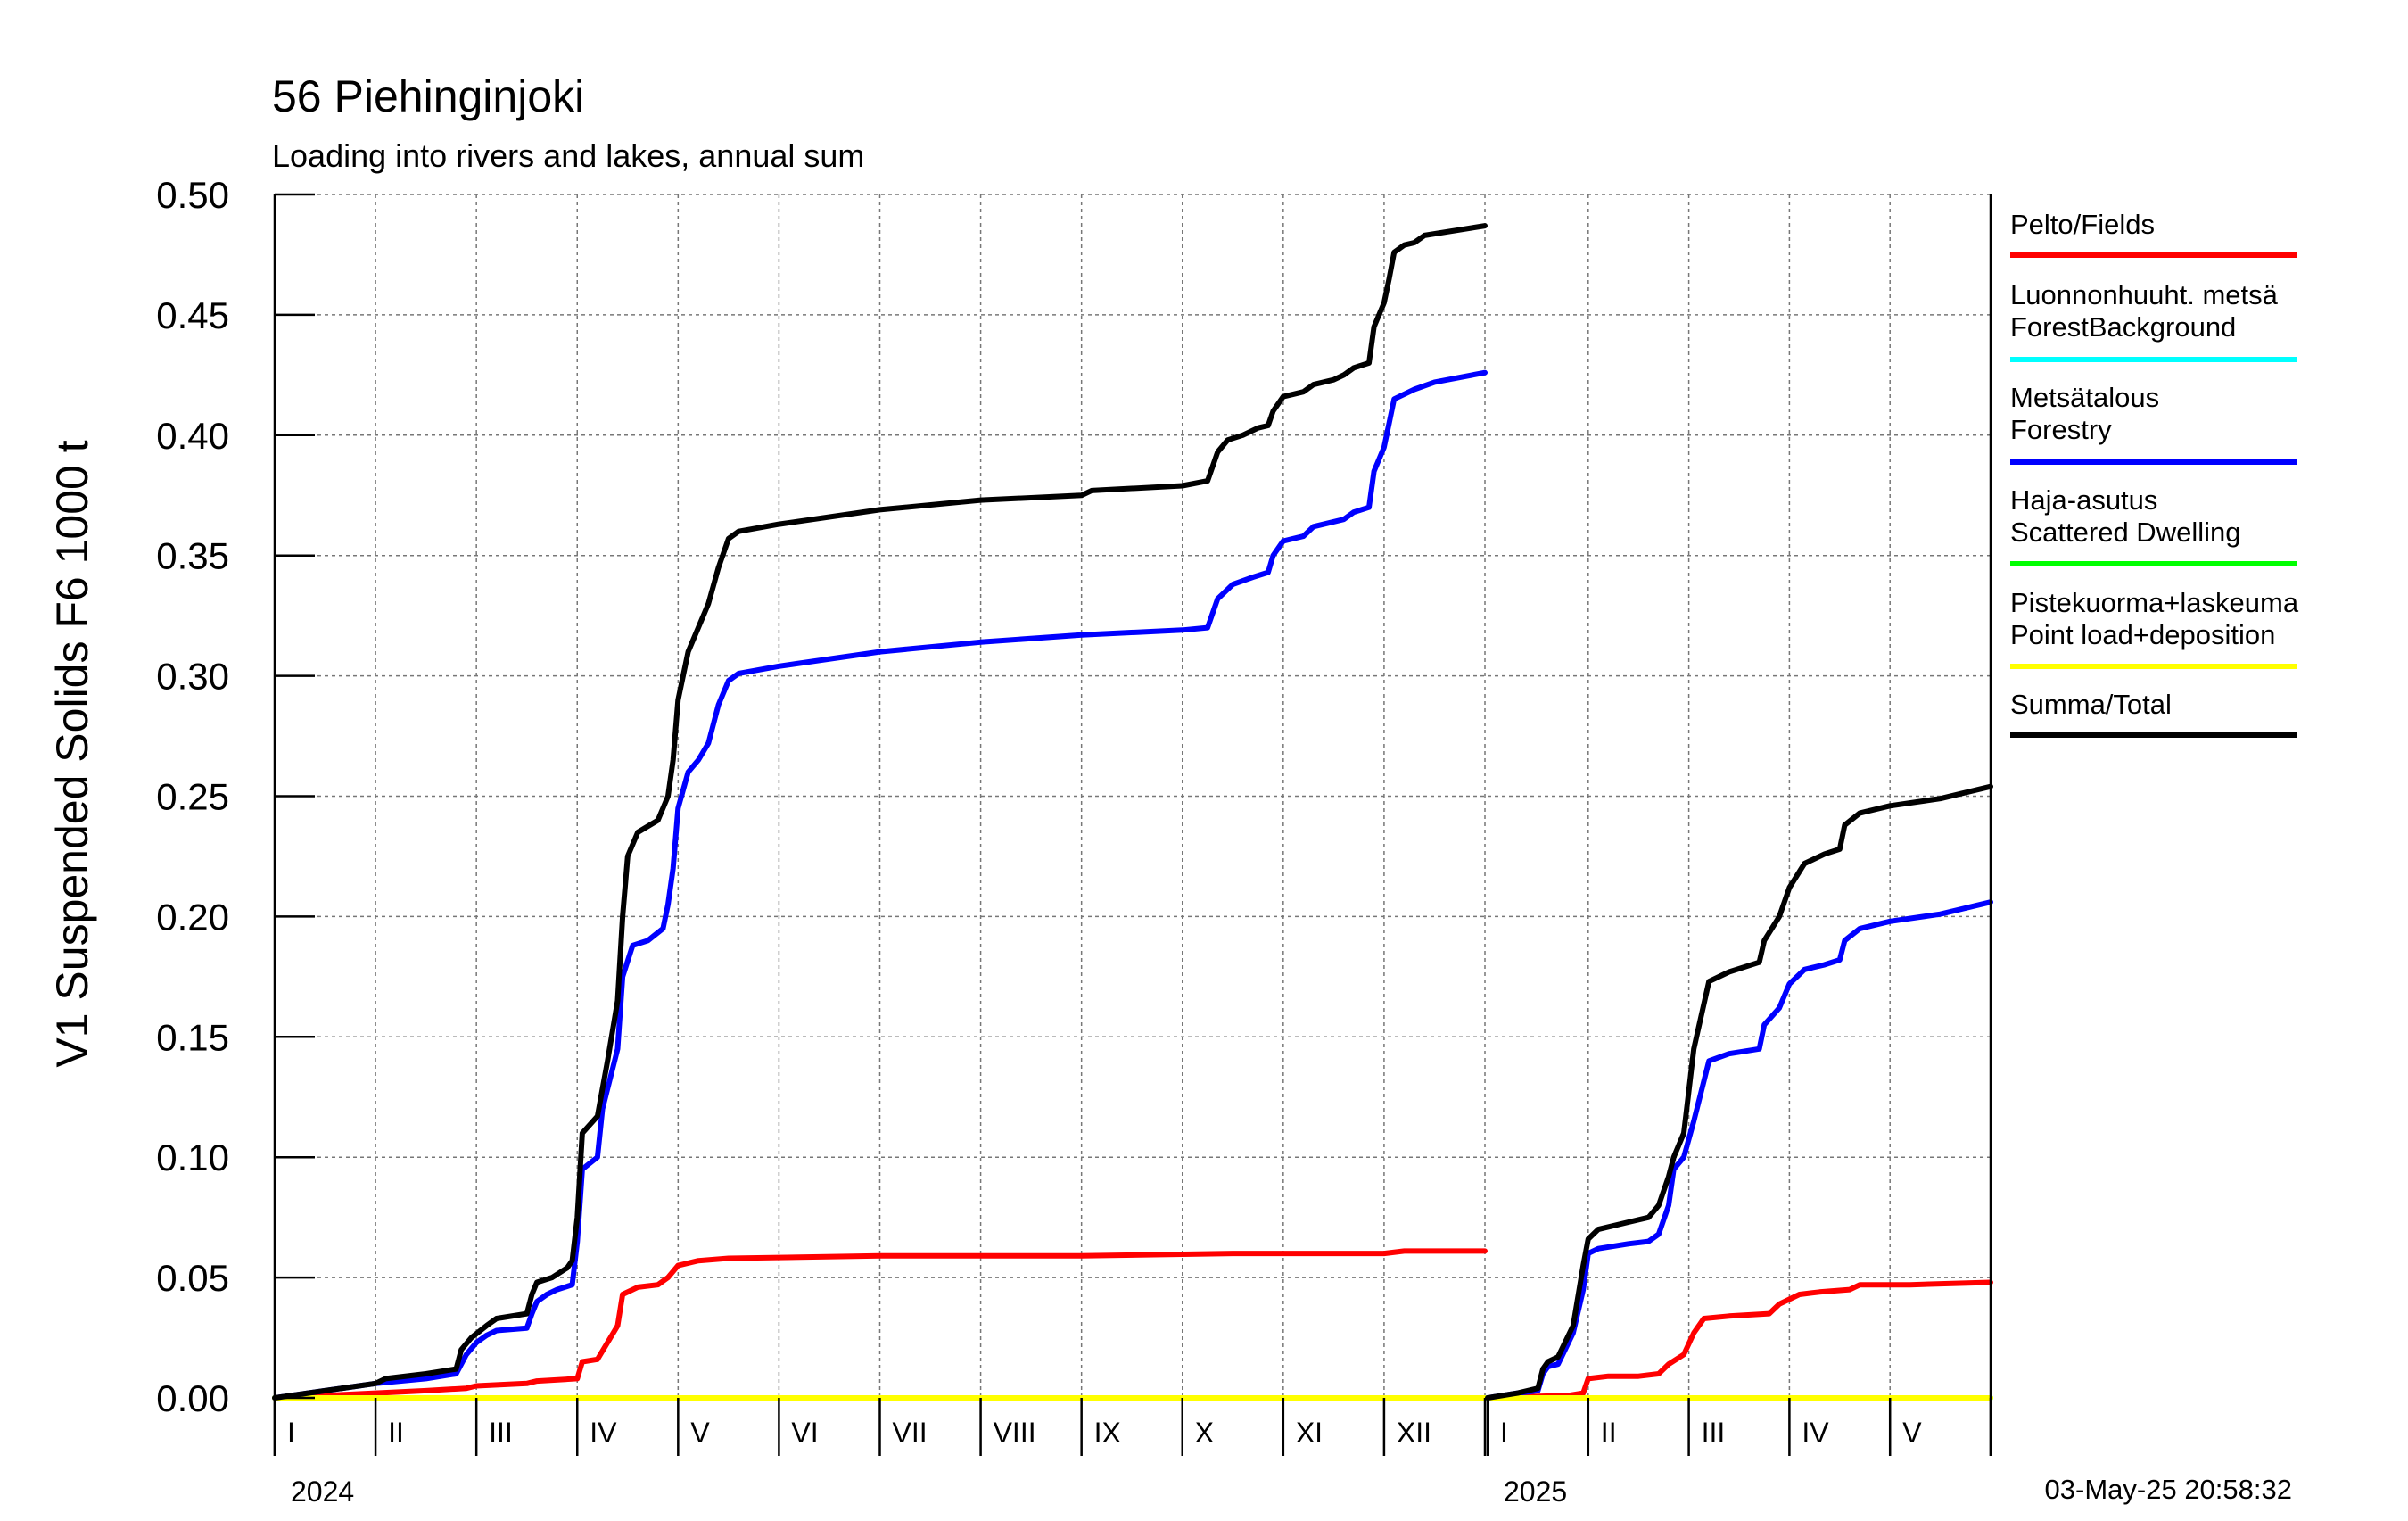 This screenshot has height=1521, width=2408. Describe the element at coordinates (1414, 1433) in the screenshot. I see `month-label: XII` at that location.